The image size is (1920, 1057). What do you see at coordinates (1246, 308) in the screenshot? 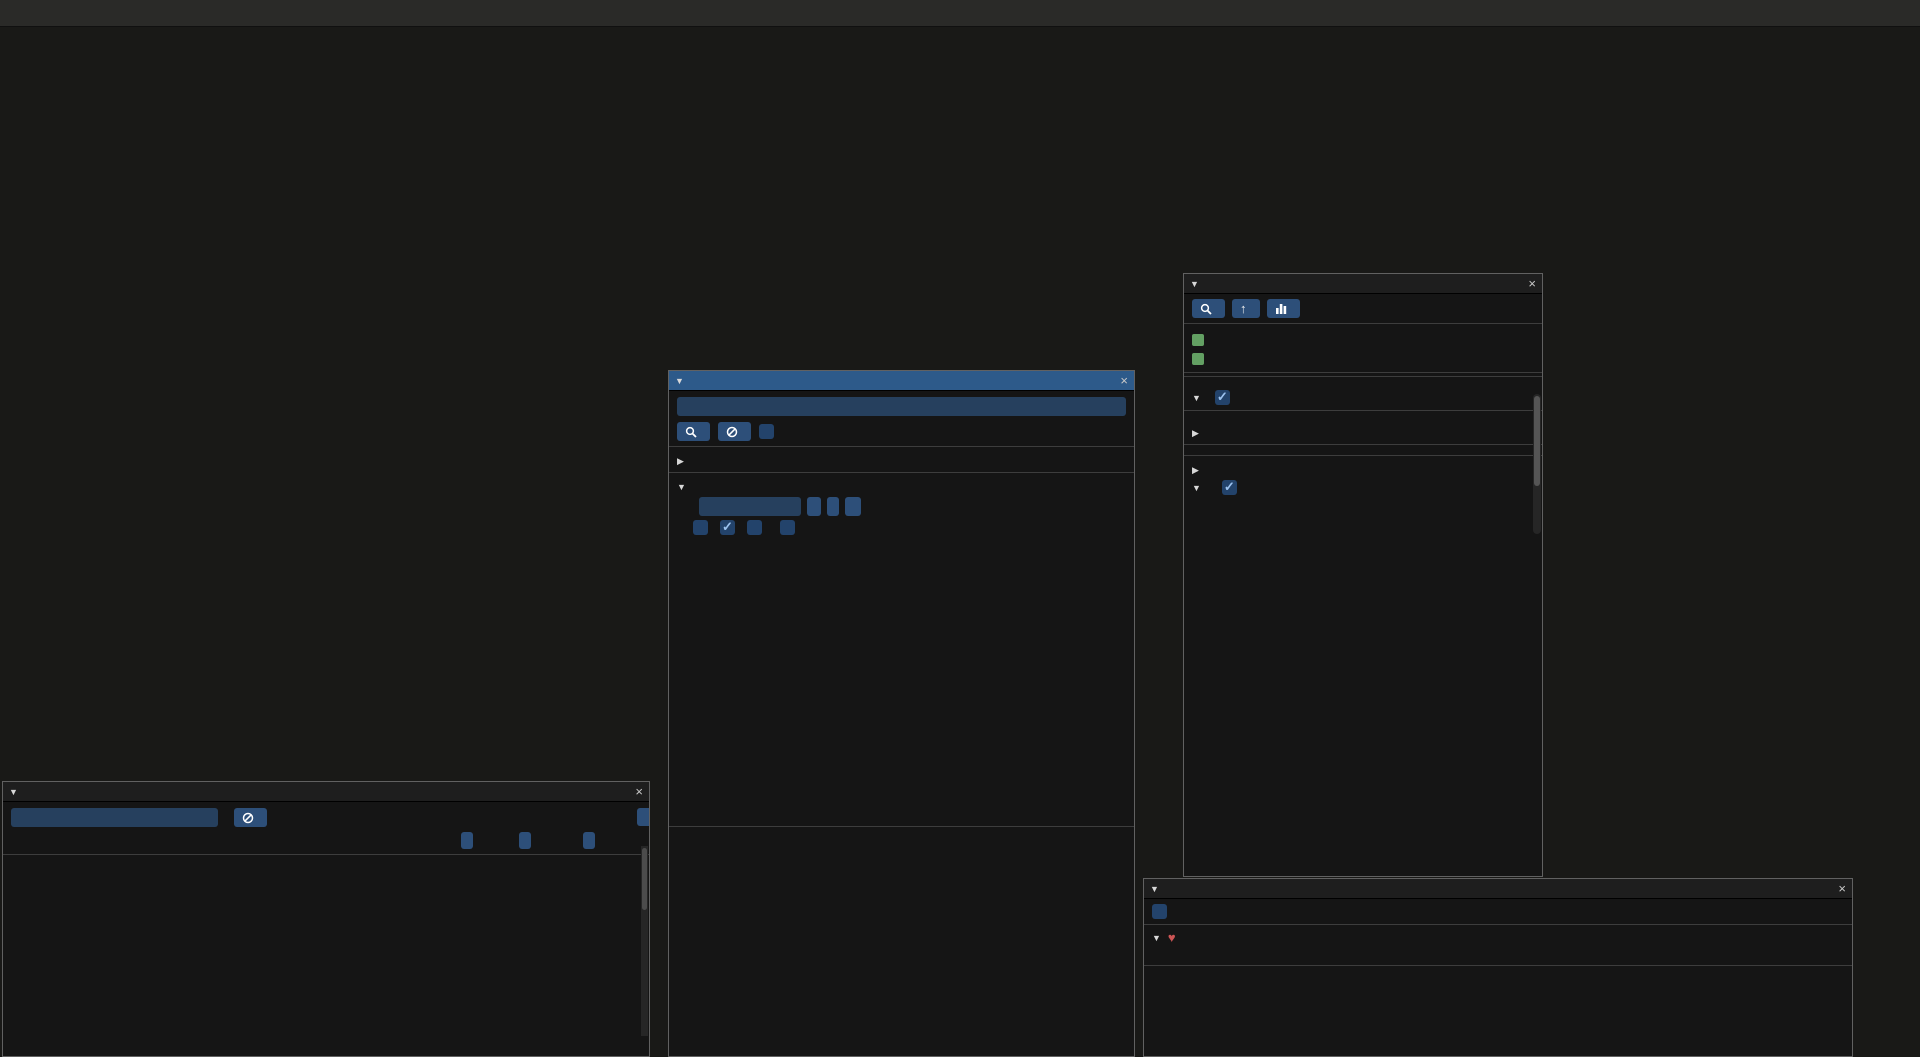
I see `go-to-parent-button: ↑` at bounding box center [1246, 308].